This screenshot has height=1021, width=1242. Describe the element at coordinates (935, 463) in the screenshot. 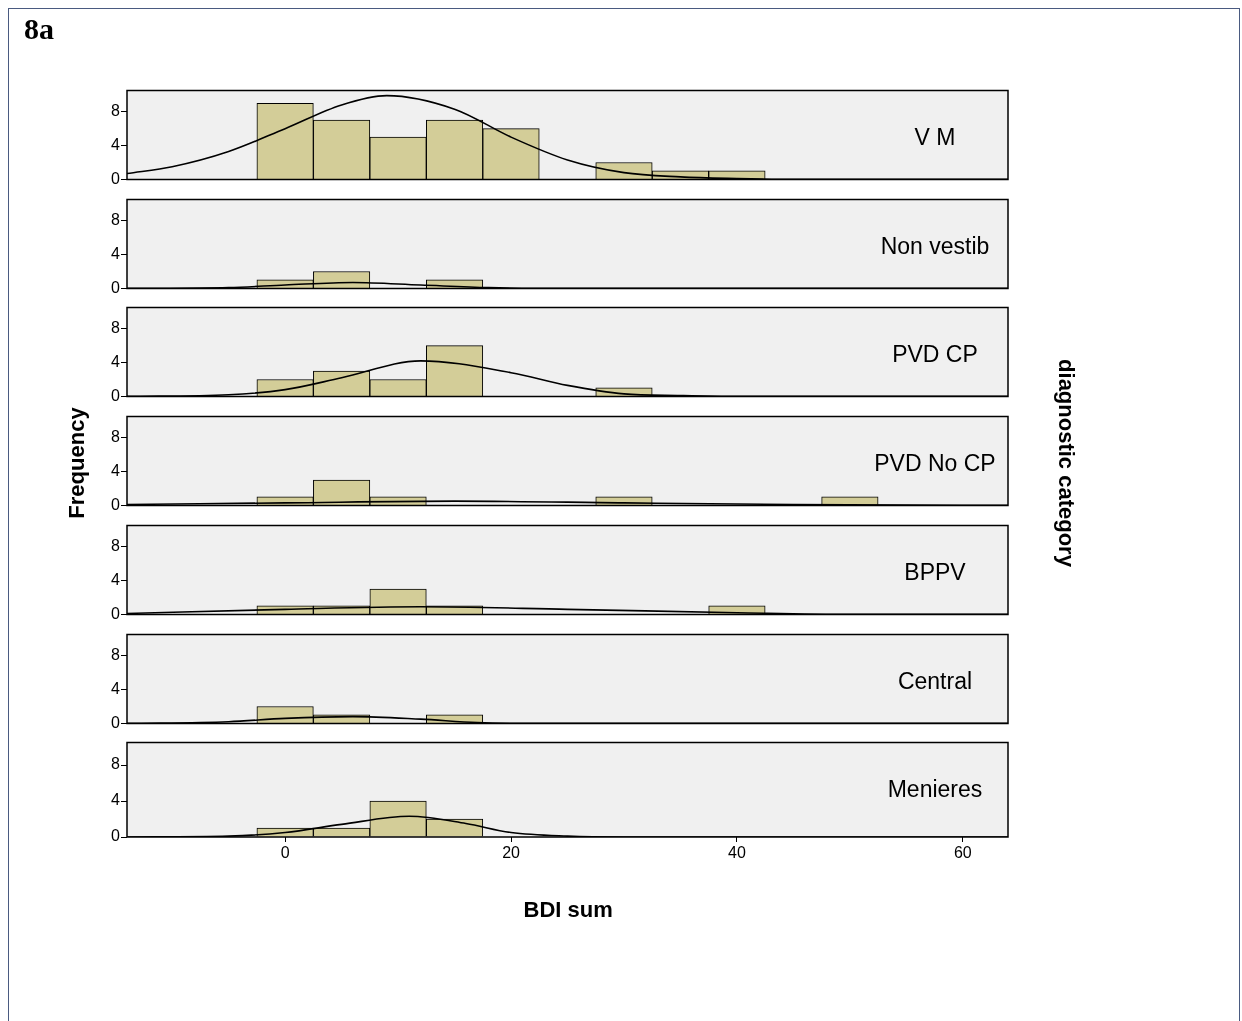

I see `annotation: PVD No CP` at that location.